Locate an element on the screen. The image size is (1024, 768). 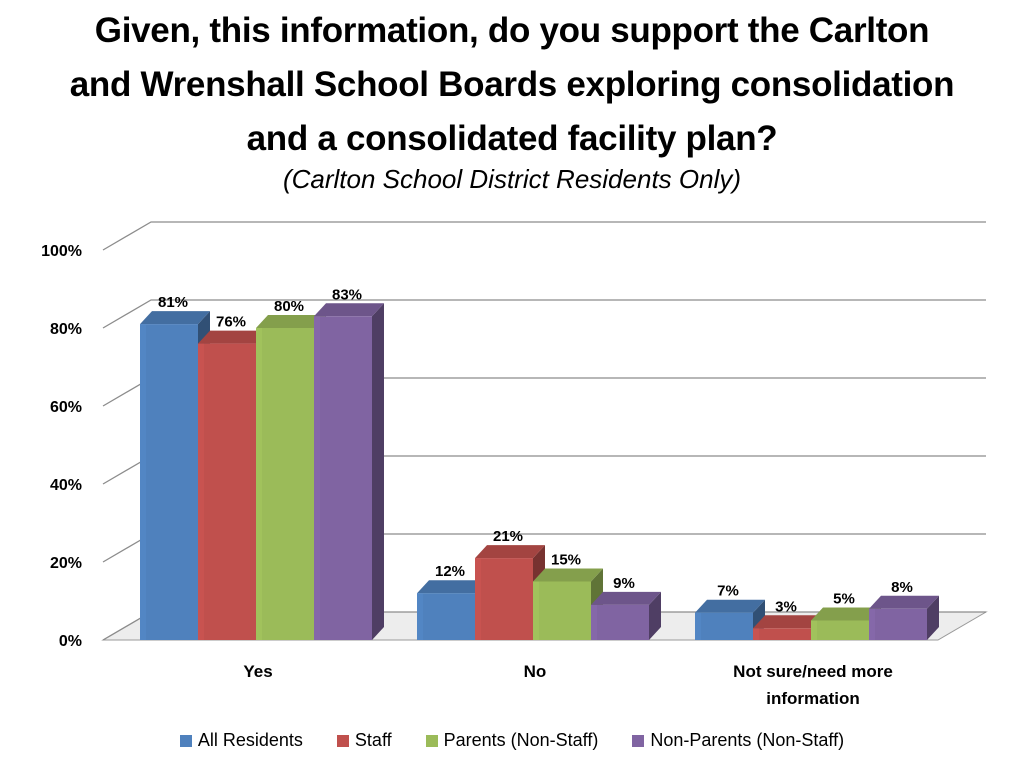
legend-label-all-residents: All Residents is located at coordinates (250, 740).